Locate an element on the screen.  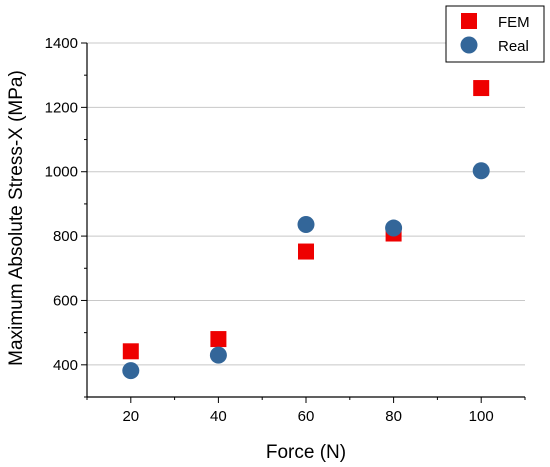
x-tick-label: 100 is located at coordinates (481, 416).